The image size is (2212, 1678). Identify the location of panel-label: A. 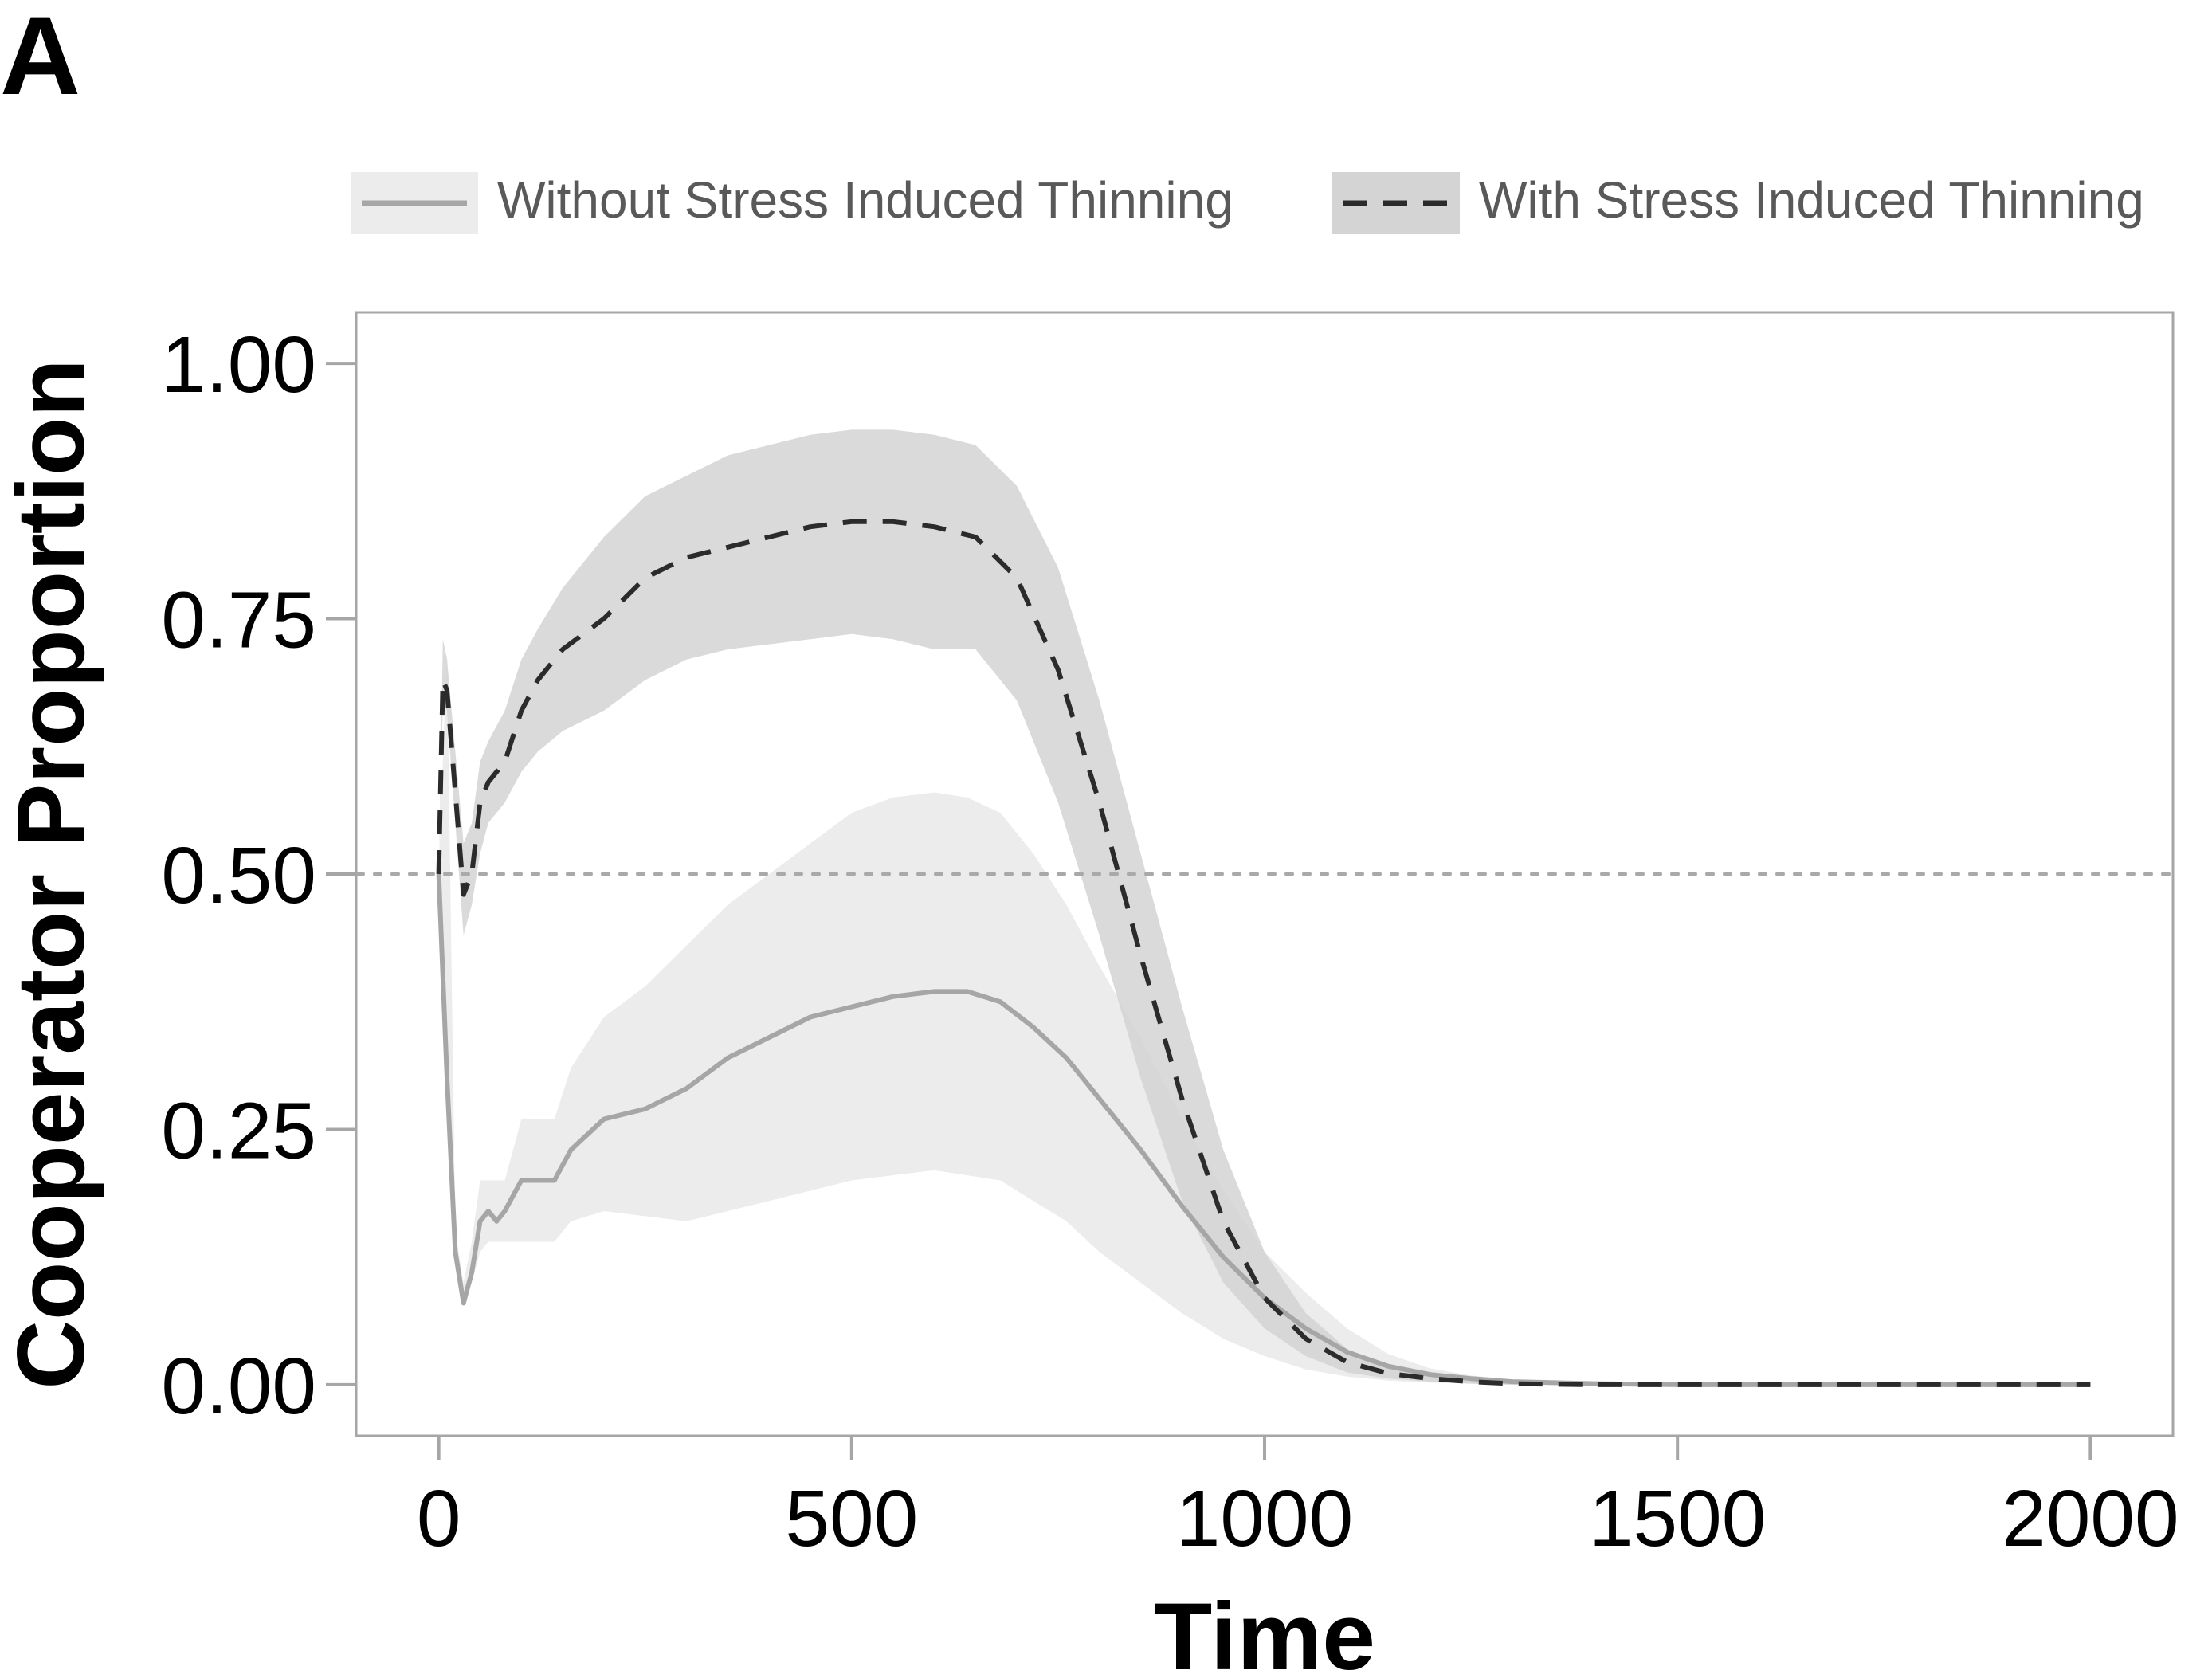
(40, 59).